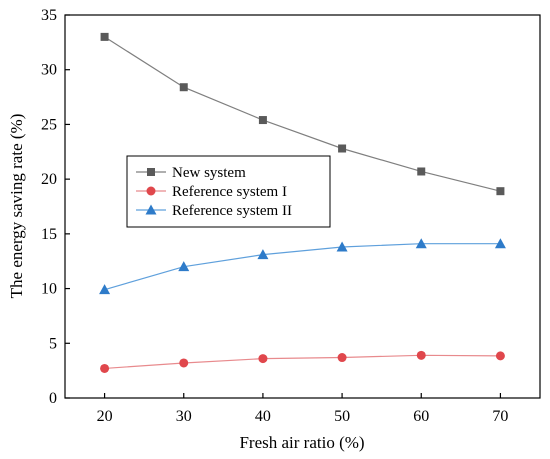 The height and width of the screenshot is (459, 550). I want to click on y-axis: 0 5 10 15 20 25 30 35, so click(55, 207).